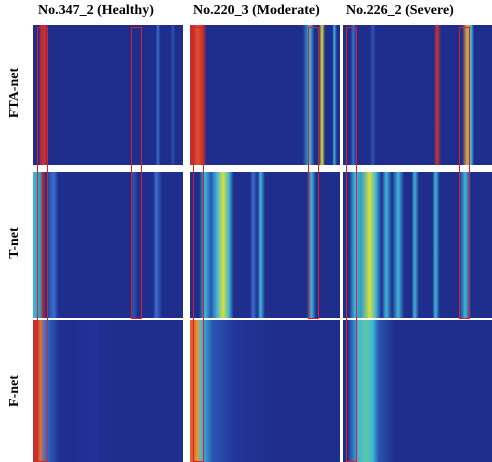 Image resolution: width=492 pixels, height=462 pixels. I want to click on column-title: No.220_3 (Moderate), so click(256, 10).